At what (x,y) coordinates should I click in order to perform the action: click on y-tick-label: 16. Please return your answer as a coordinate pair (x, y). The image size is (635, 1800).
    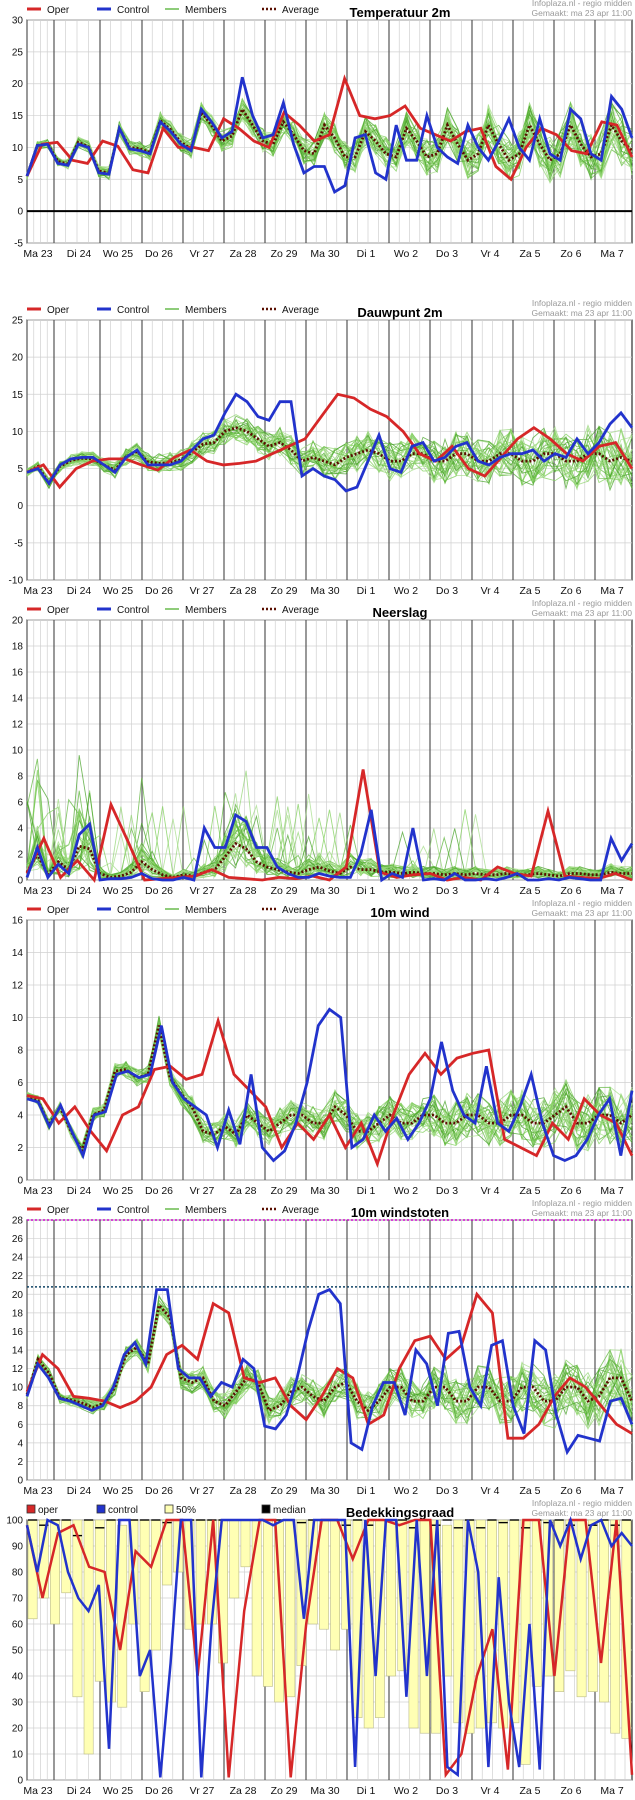
    Looking at the image, I should click on (18, 921).